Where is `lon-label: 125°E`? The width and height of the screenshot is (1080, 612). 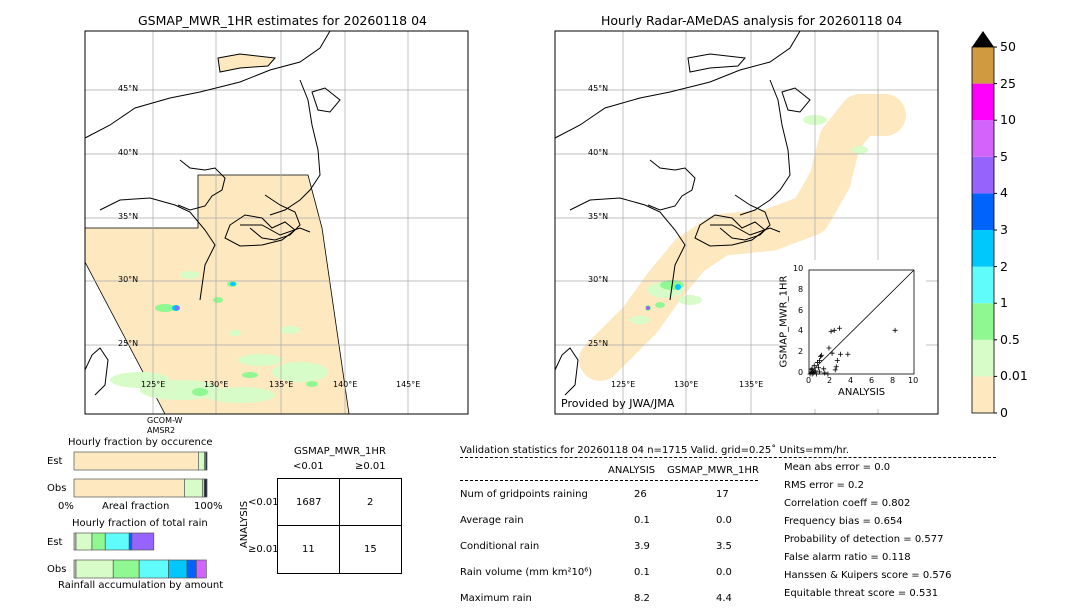 lon-label: 125°E is located at coordinates (623, 384).